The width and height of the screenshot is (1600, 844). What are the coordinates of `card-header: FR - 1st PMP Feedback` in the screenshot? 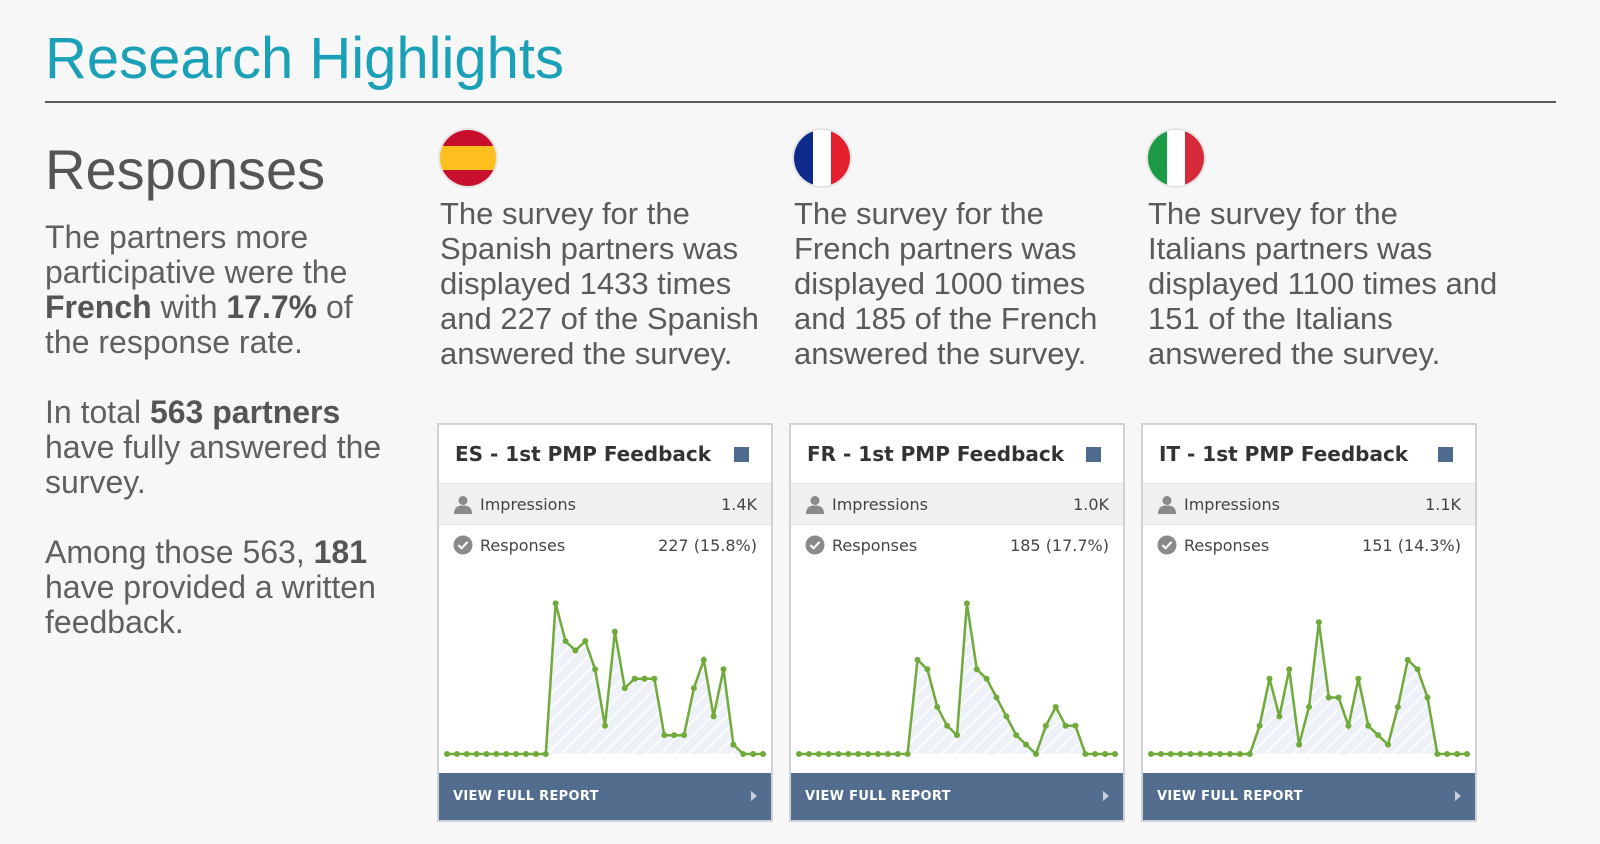 It's located at (957, 454).